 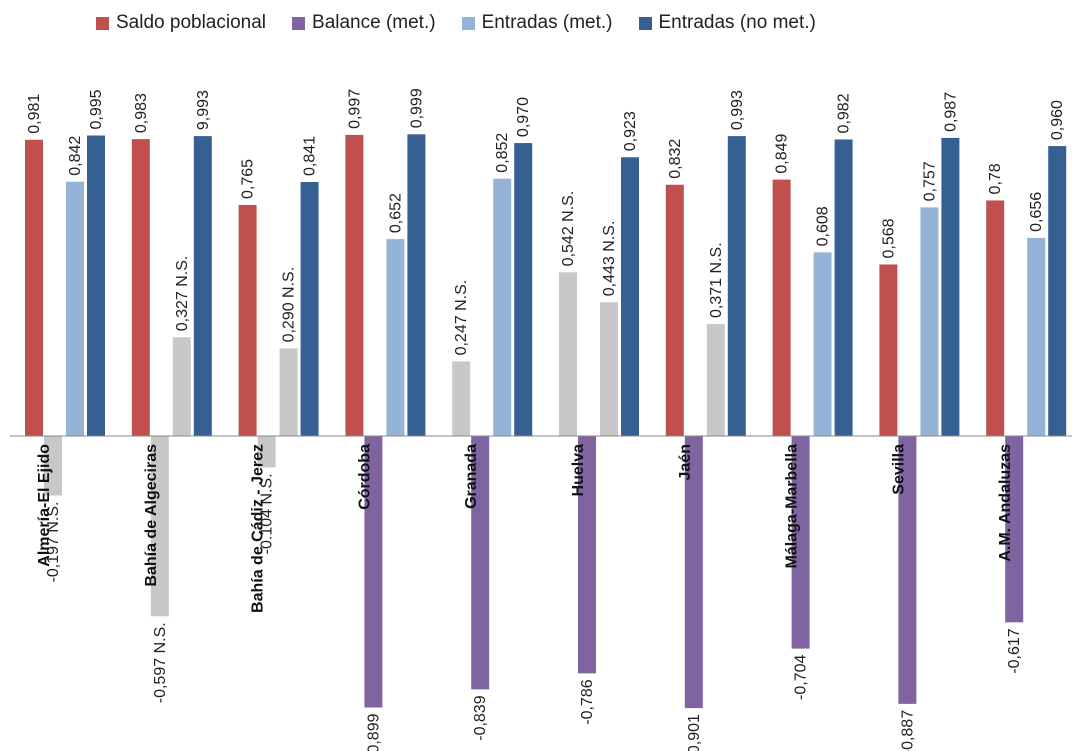 I want to click on data-label-3-7: 0,371 N.S., so click(x=716, y=280).